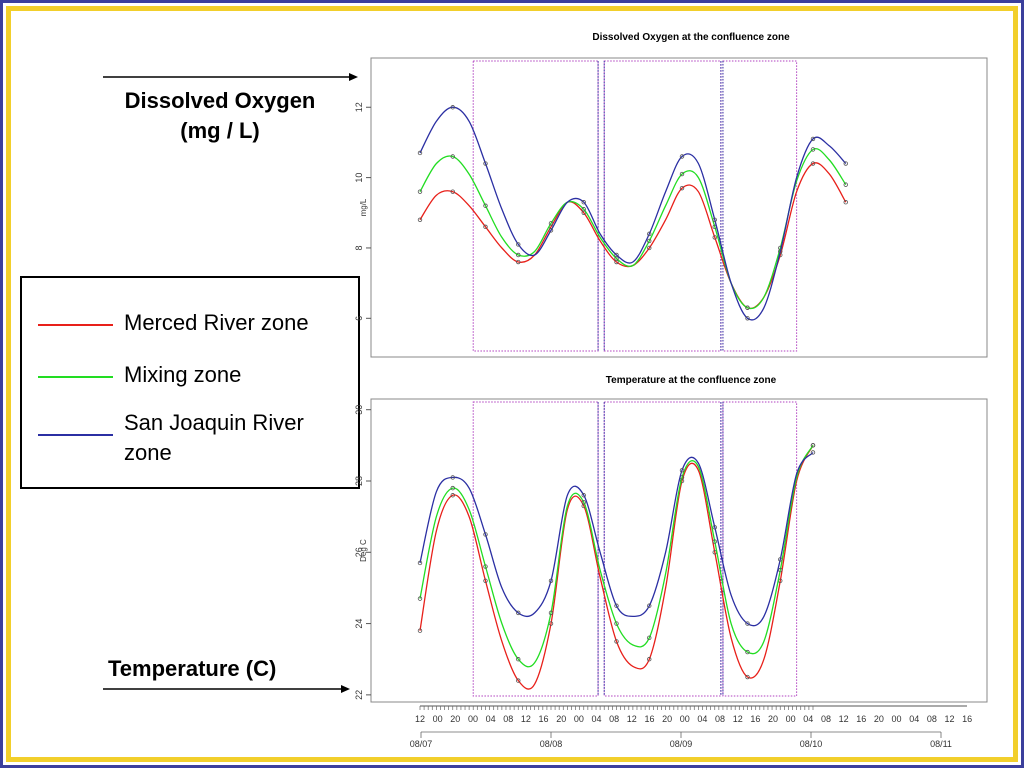  What do you see at coordinates (183, 374) in the screenshot?
I see `legend-label-mixing: Mixing zone` at bounding box center [183, 374].